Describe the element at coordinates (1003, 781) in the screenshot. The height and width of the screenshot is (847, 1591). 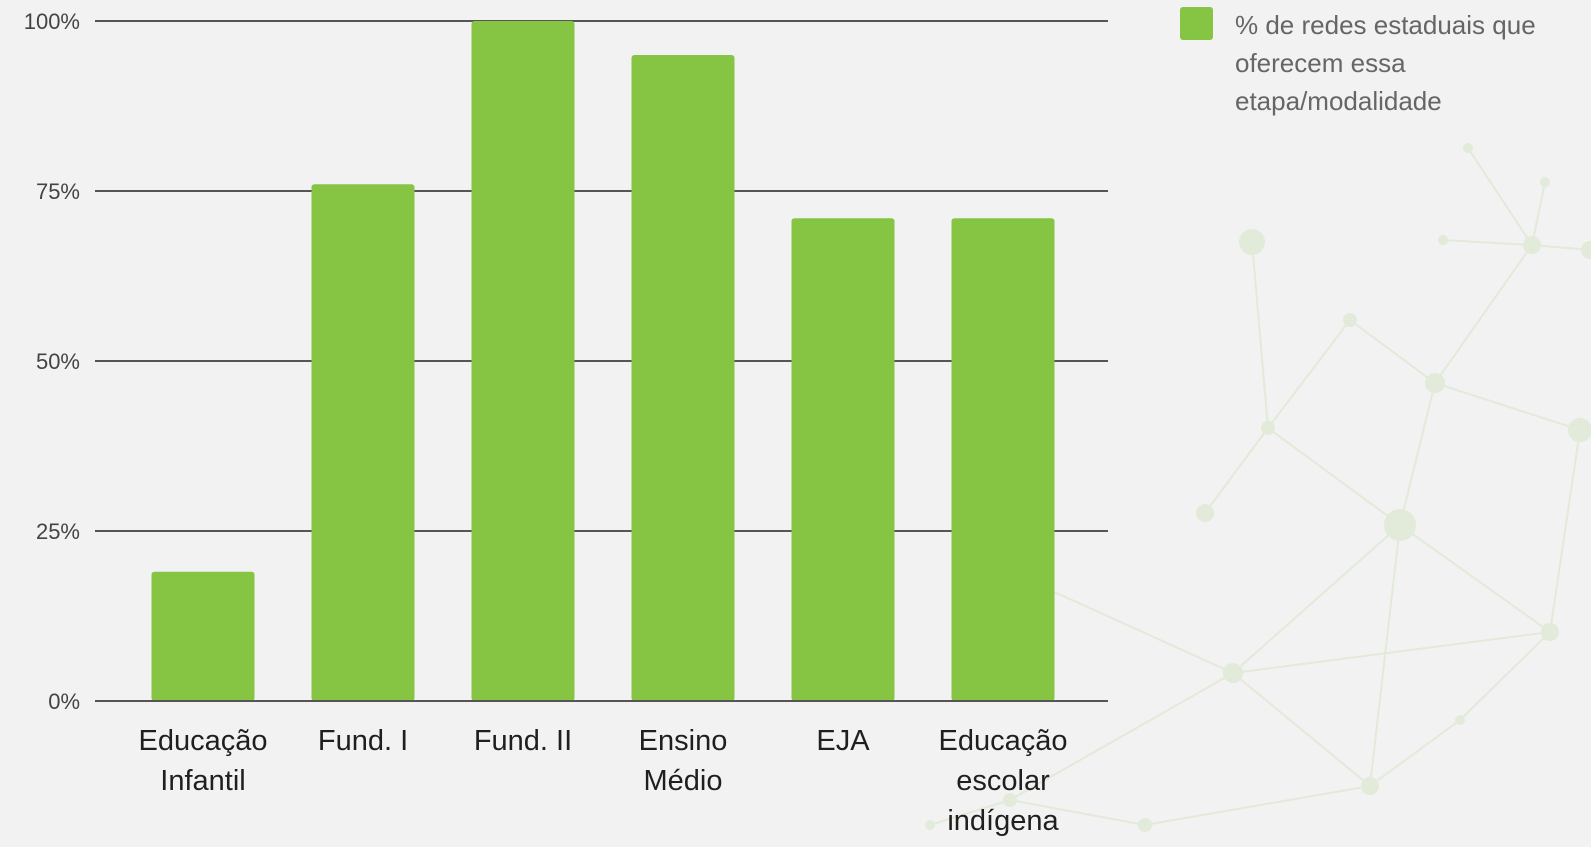
I see `x-category-label: Educação escolar indígena` at that location.